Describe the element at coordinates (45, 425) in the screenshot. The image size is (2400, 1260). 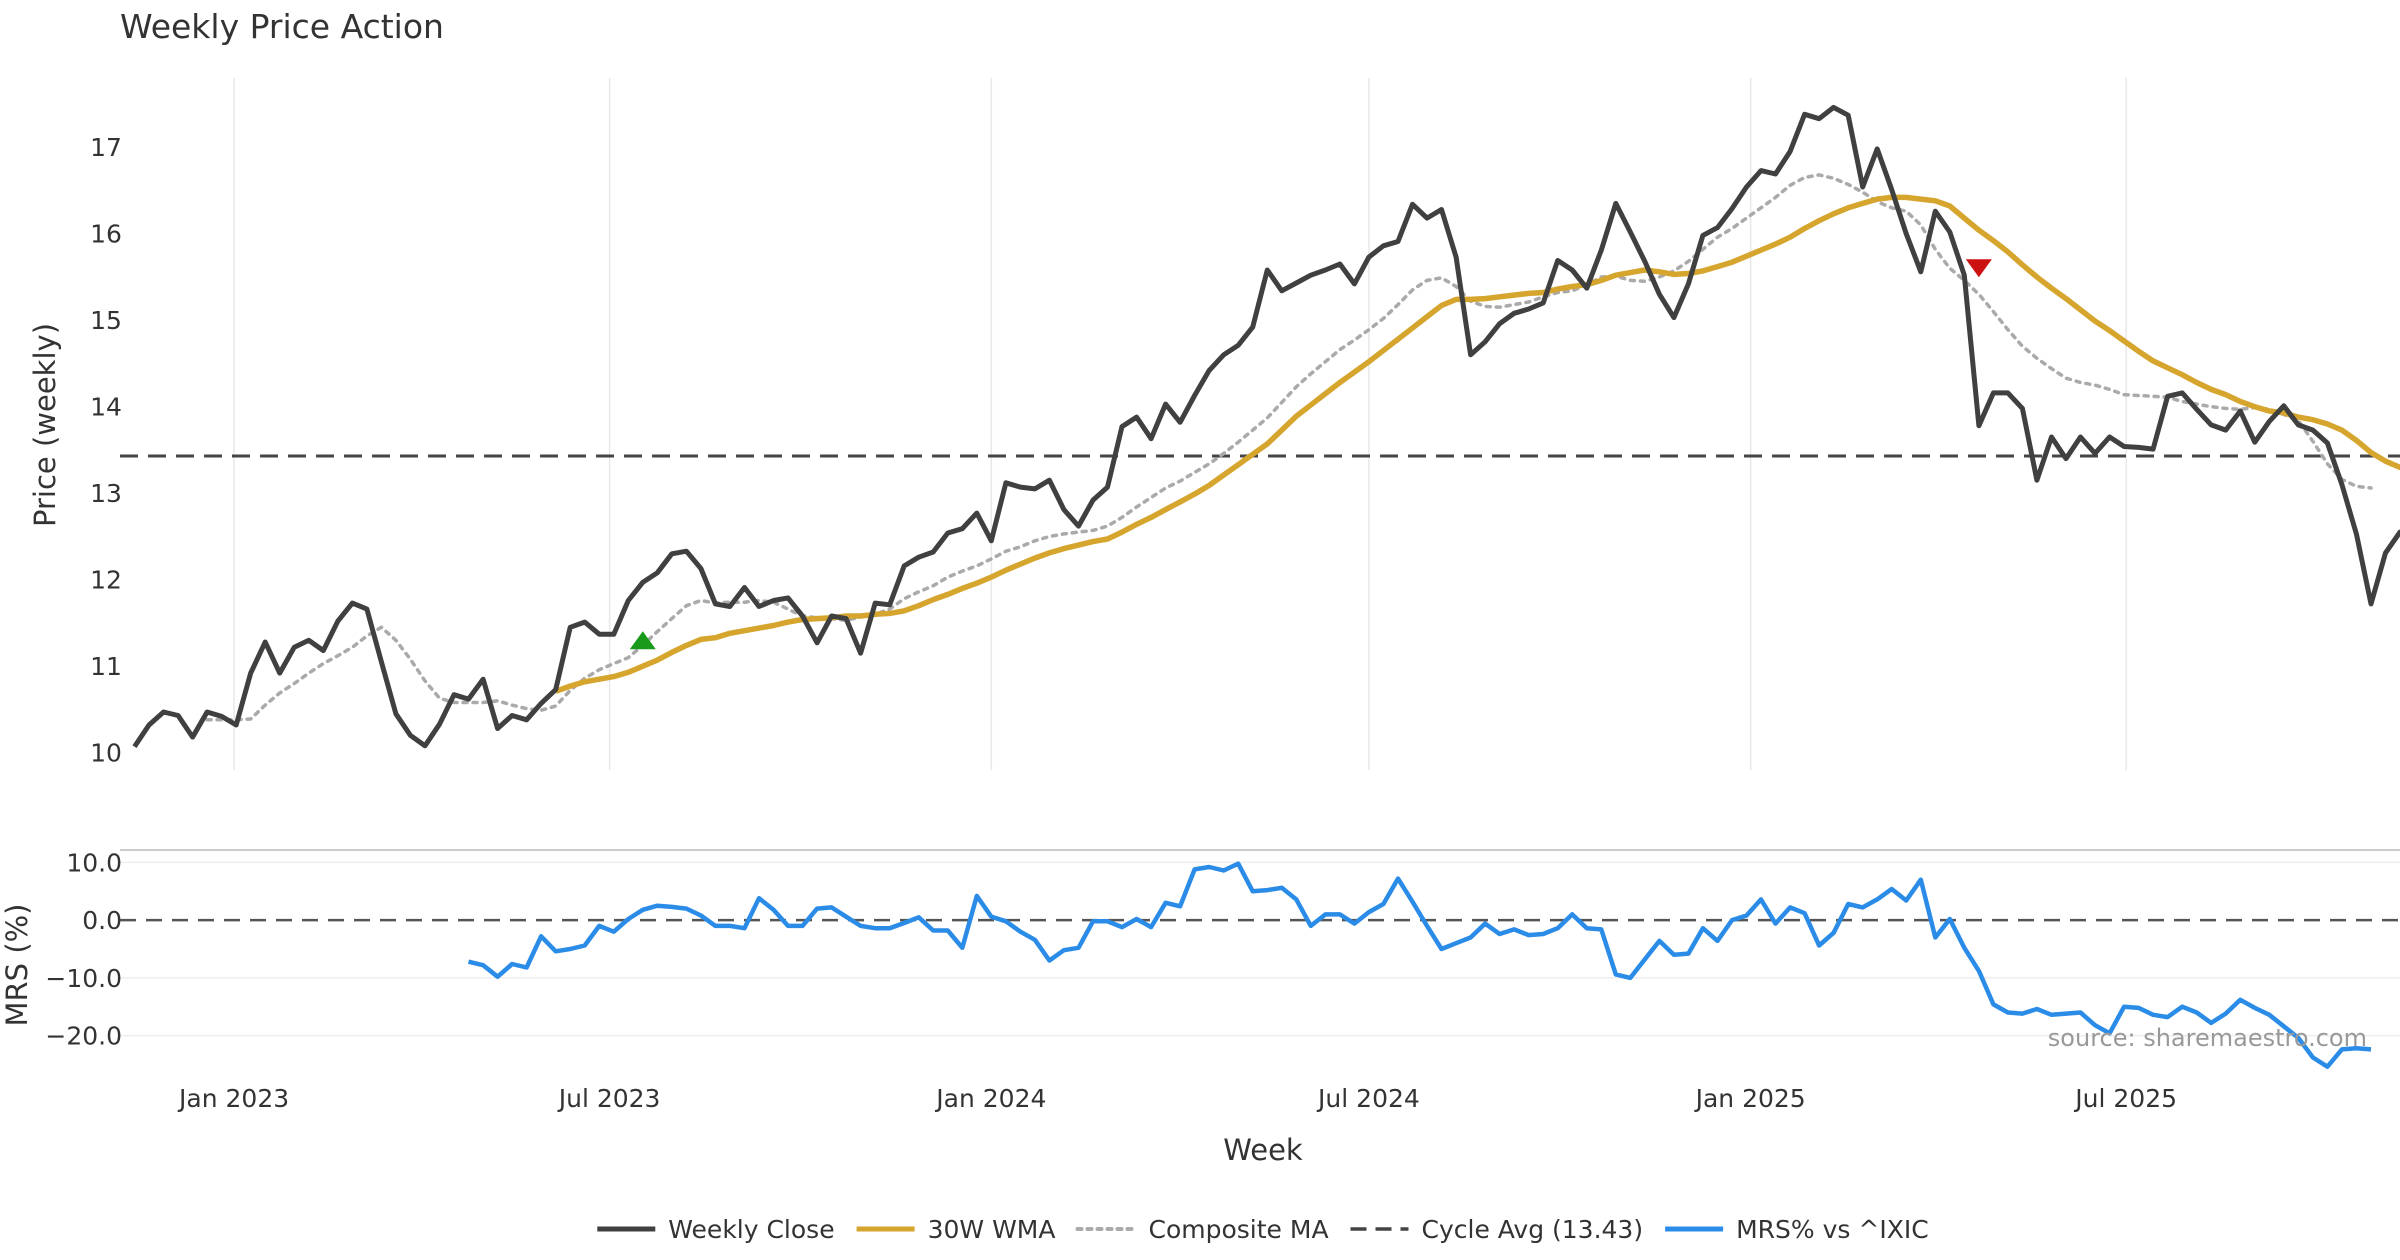
I see `price-y-axis-label: Price (weekly)` at that location.